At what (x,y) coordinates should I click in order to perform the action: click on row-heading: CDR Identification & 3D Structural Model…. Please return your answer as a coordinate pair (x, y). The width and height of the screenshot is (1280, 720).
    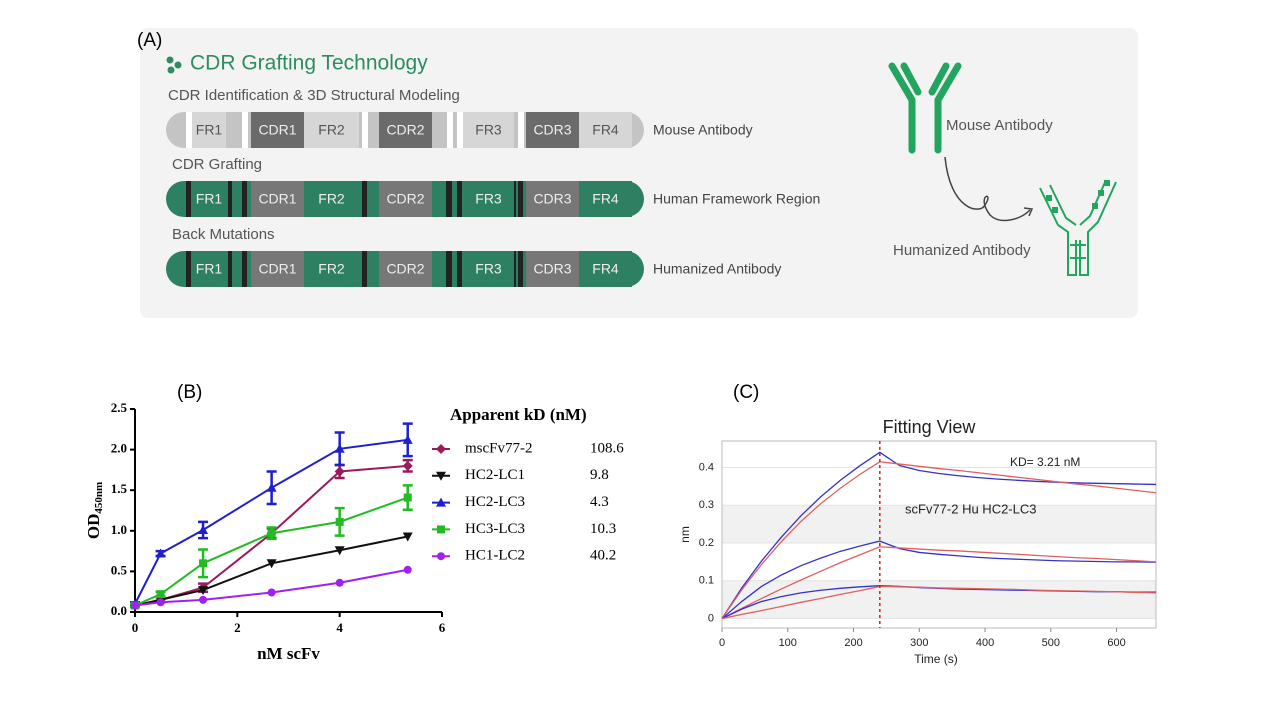
    Looking at the image, I should click on (314, 95).